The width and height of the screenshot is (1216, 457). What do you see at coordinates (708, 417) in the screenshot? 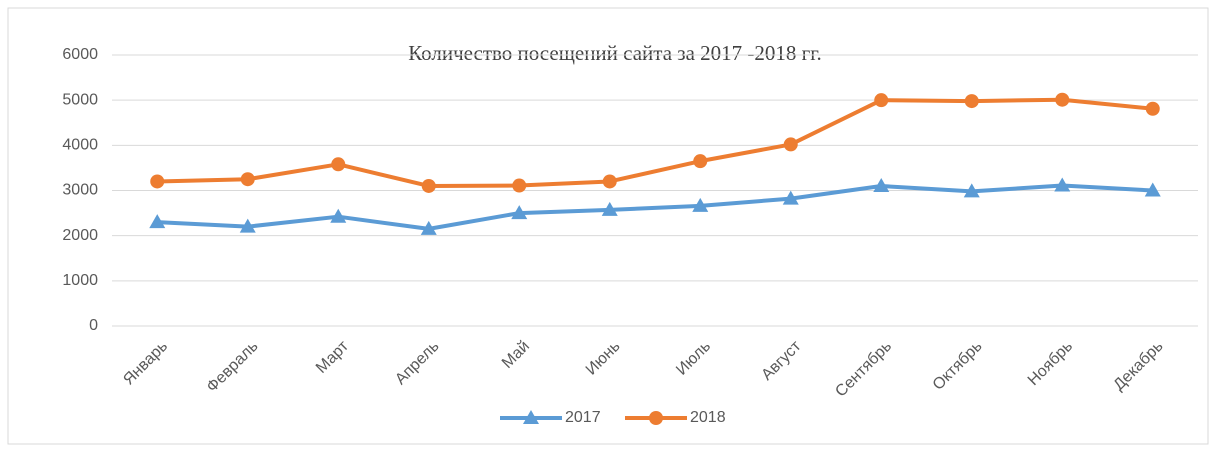
I see `legend-label: 2018` at bounding box center [708, 417].